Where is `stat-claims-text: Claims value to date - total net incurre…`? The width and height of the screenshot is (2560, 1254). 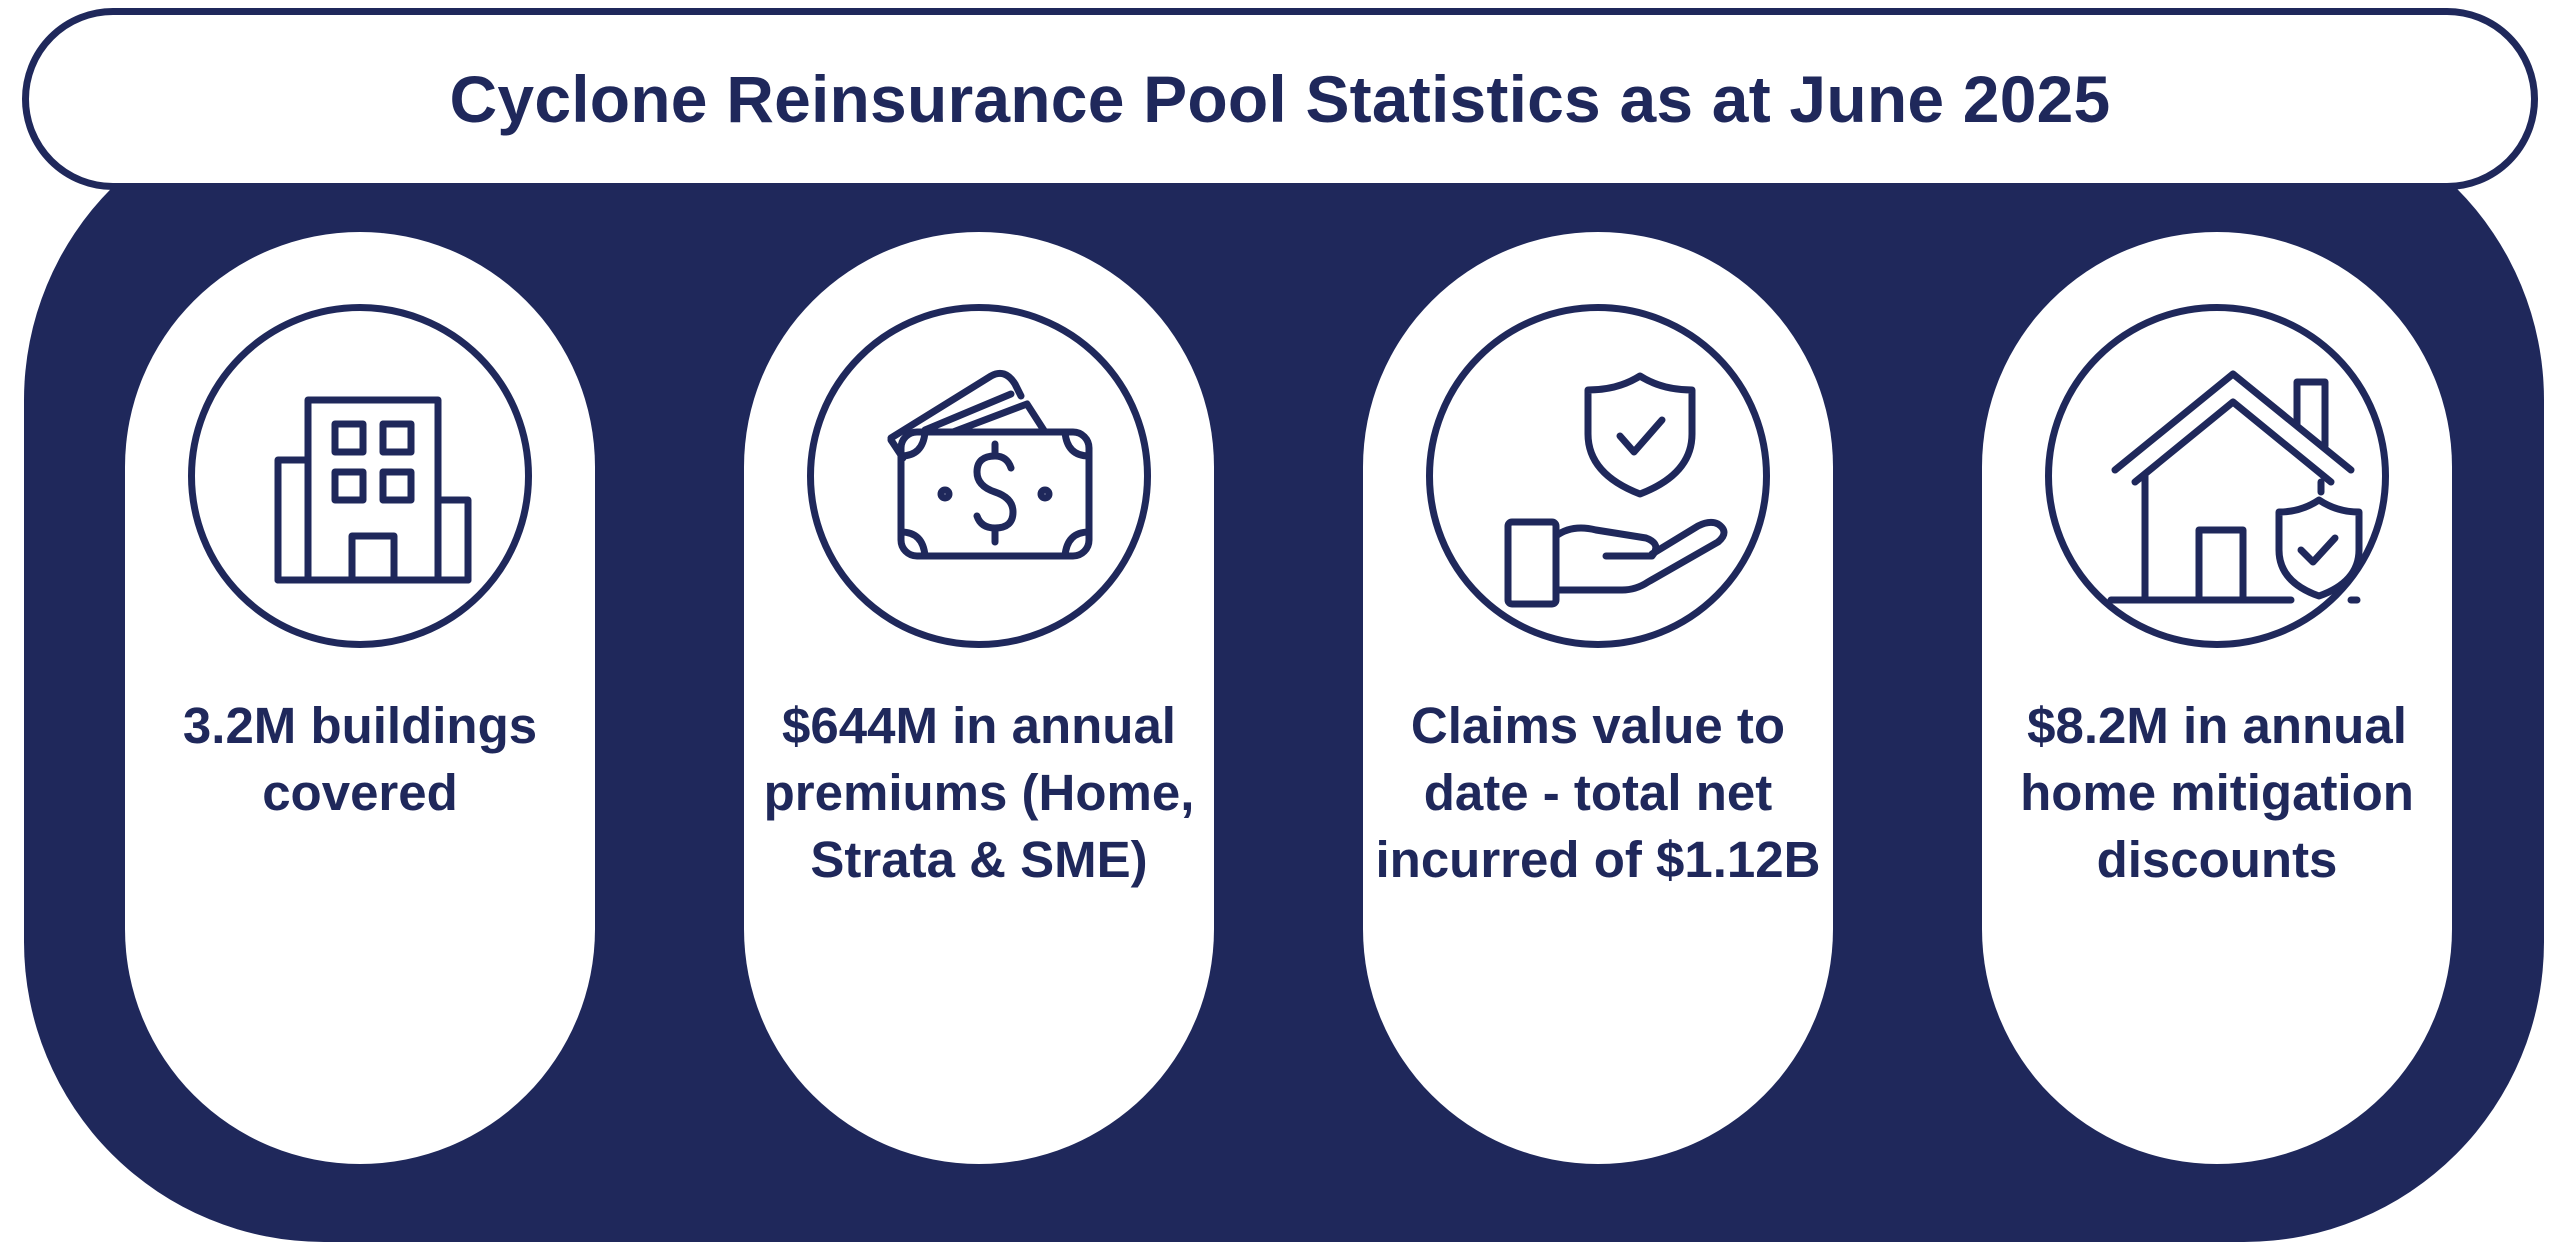
stat-claims-text: Claims value to date - total net incurre… is located at coordinates (1598, 792).